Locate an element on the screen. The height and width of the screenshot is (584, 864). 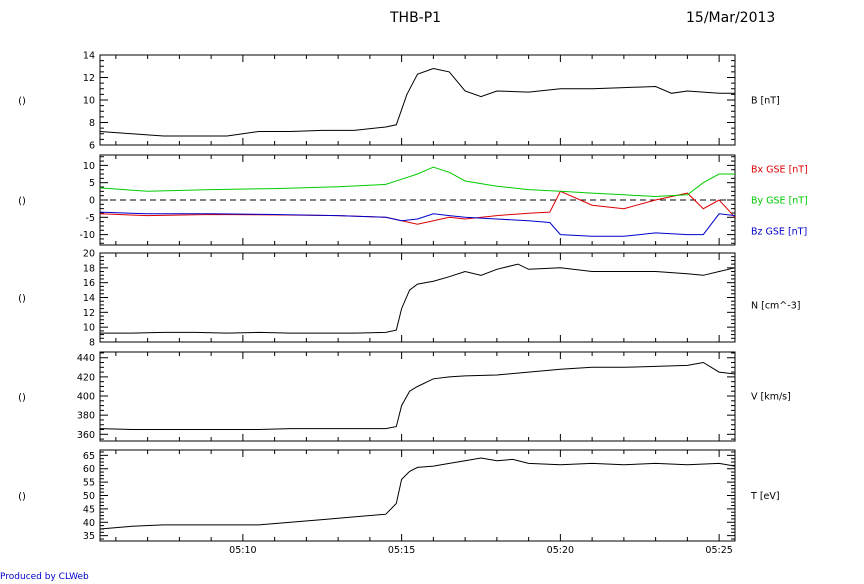
footer-credit: Produced by CLWeb is located at coordinates (44, 577).